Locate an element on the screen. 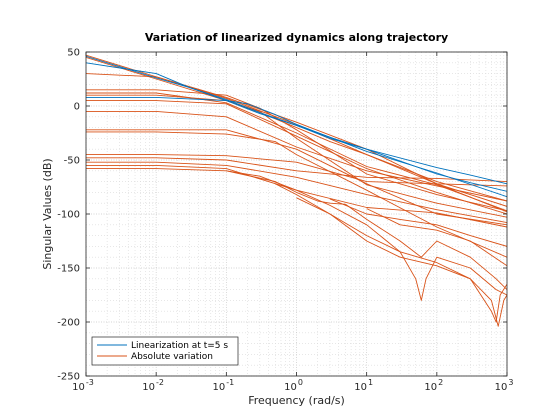 The height and width of the screenshot is (420, 560). y-tick-label: 0 is located at coordinates (77, 107).